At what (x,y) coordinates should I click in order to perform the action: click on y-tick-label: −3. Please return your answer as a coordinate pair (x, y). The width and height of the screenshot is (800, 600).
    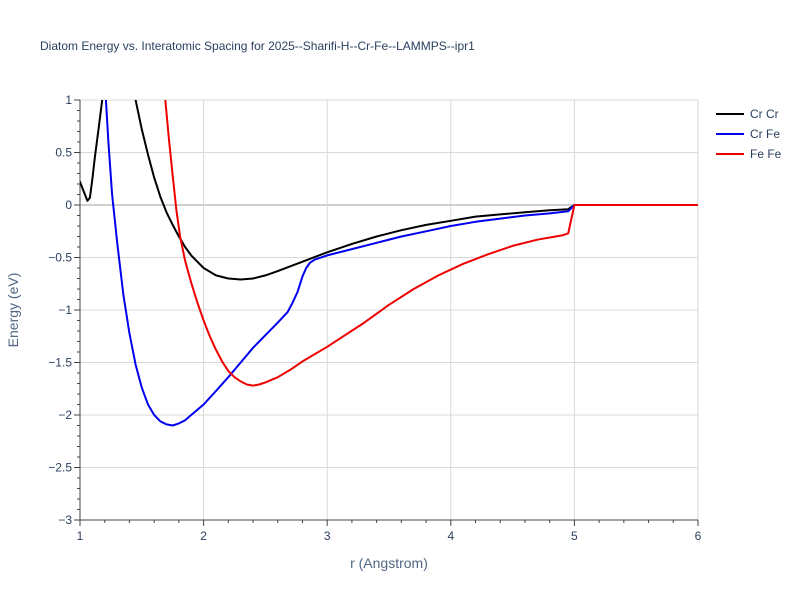
    Looking at the image, I should click on (65, 520).